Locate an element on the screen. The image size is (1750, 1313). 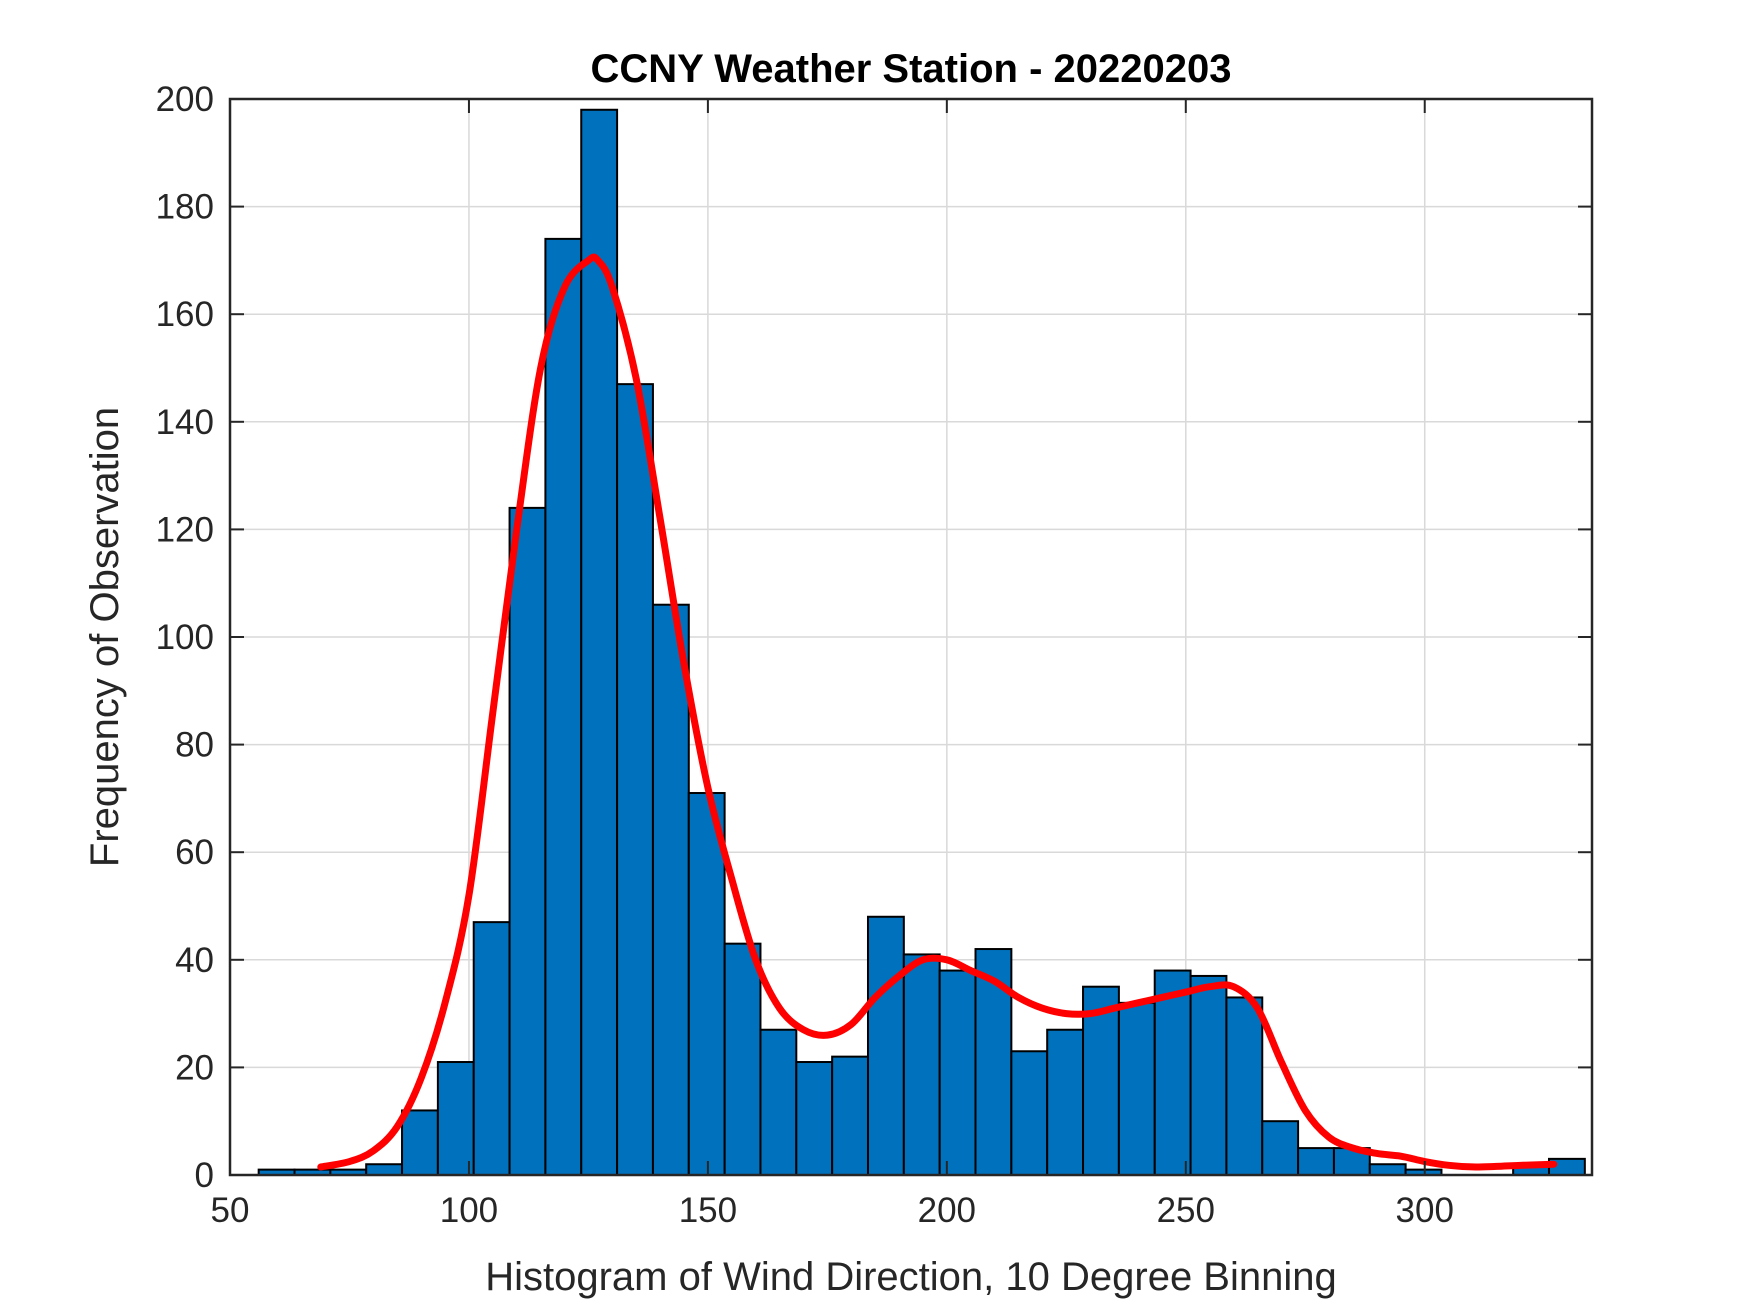
x-tick-label: 250 is located at coordinates (1186, 1210).